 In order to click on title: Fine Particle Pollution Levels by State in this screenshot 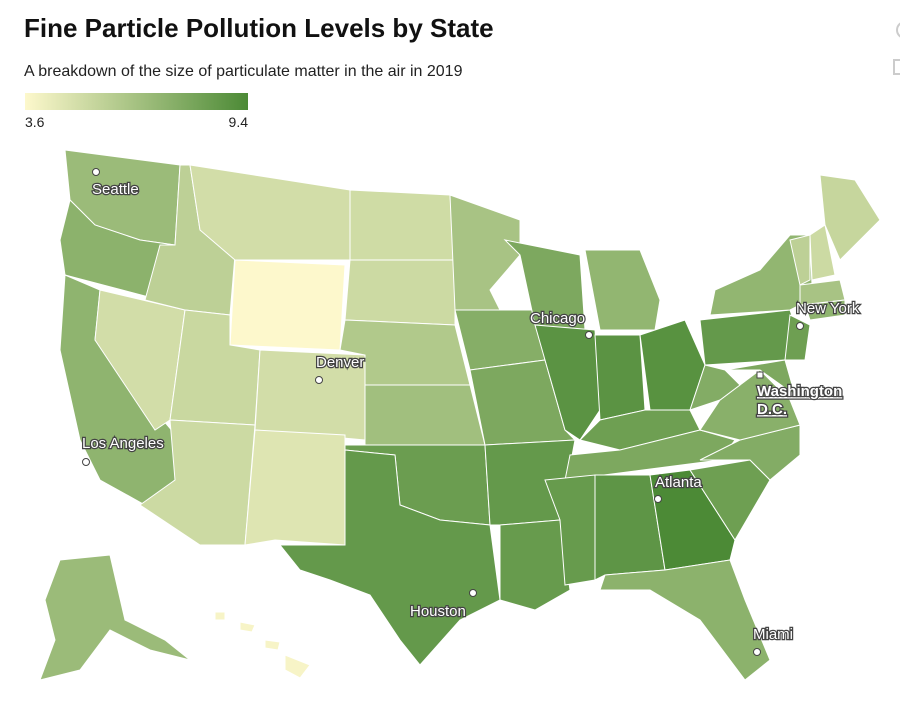, I will do `click(259, 28)`.